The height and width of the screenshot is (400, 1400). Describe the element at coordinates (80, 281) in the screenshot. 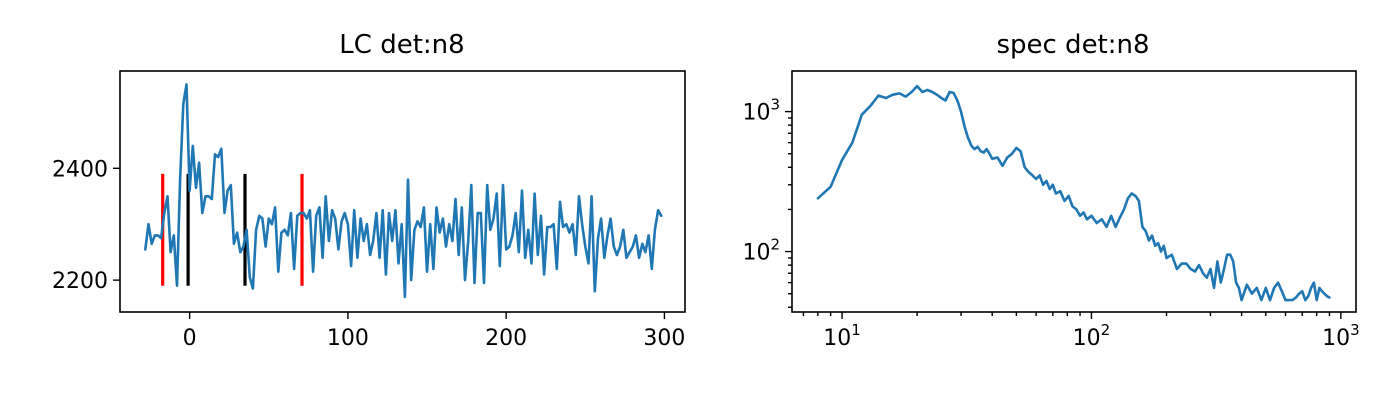

I see `lc-y-tick-label: 2200` at that location.